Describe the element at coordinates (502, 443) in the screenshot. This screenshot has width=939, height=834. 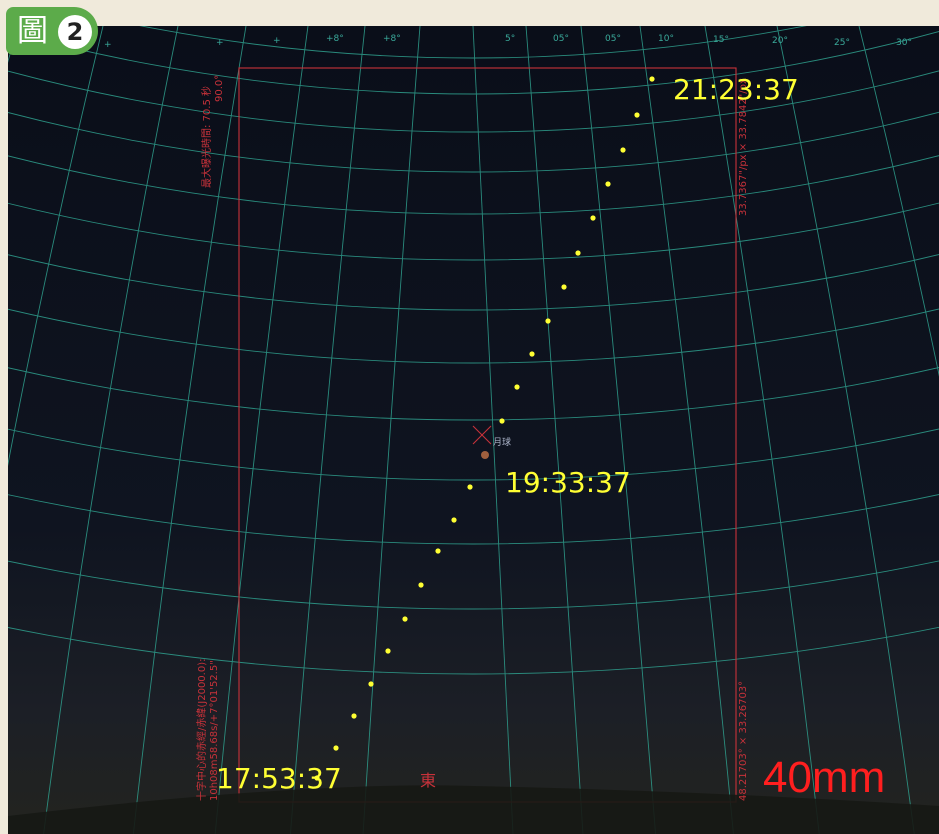
I see `moon-label: 月球` at that location.